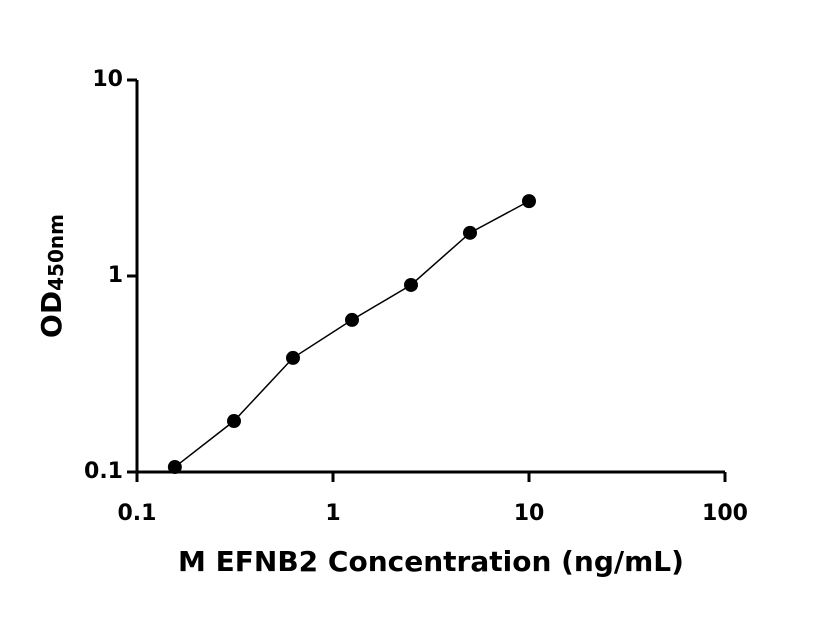 Image resolution: width=816 pixels, height=640 pixels. What do you see at coordinates (107, 79) in the screenshot?
I see `y-tick-label: 10` at bounding box center [107, 79].